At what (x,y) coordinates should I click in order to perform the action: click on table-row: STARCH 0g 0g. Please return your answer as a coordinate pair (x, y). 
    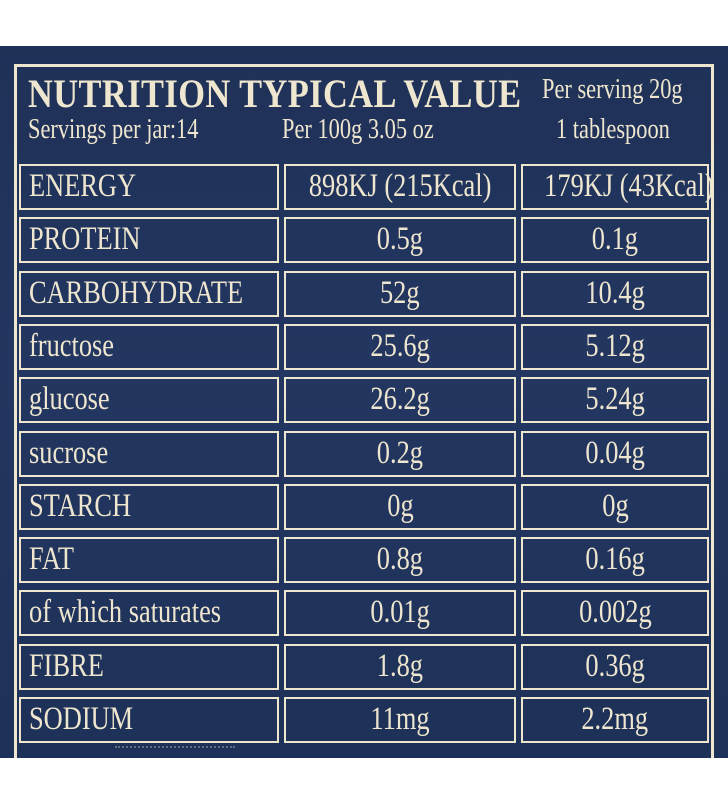
    Looking at the image, I should click on (364, 510).